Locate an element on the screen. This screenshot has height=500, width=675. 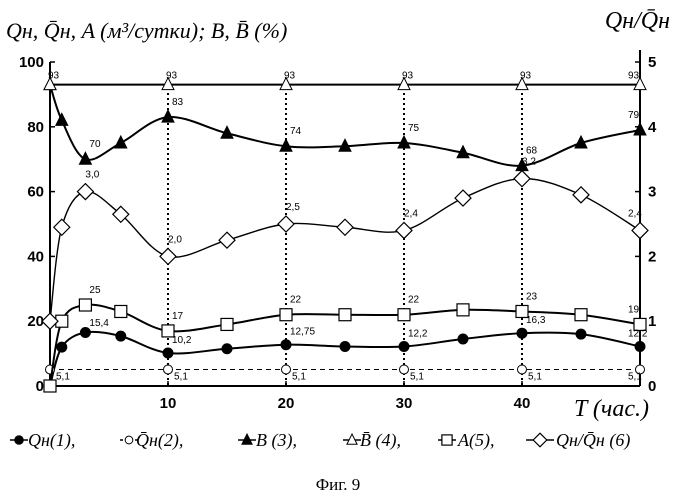
data-label-s5-5: 19 is located at coordinates (634, 309).